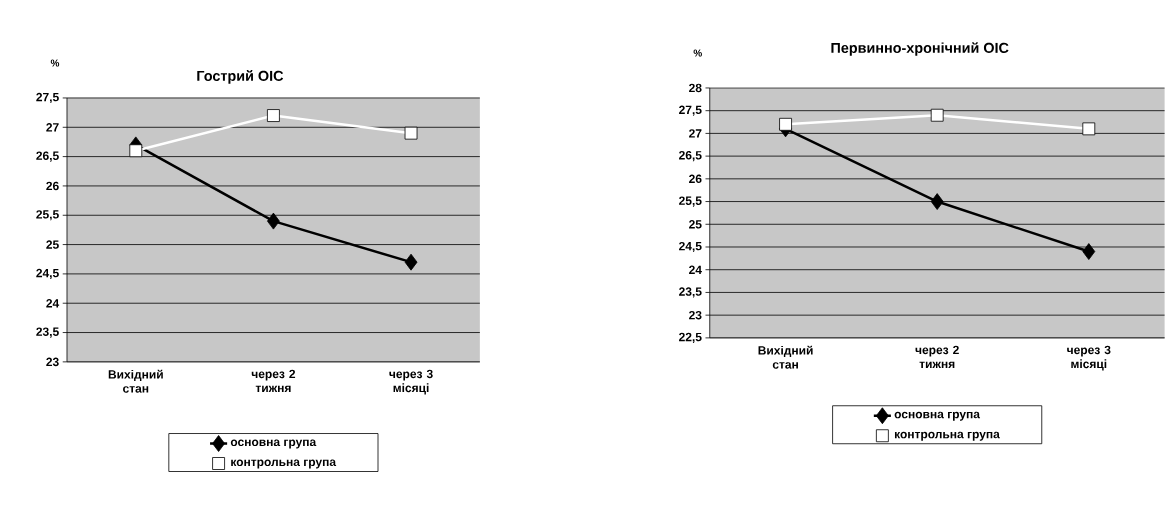  Describe the element at coordinates (690, 338) in the screenshot. I see `y-tick-label: 22,5` at that location.